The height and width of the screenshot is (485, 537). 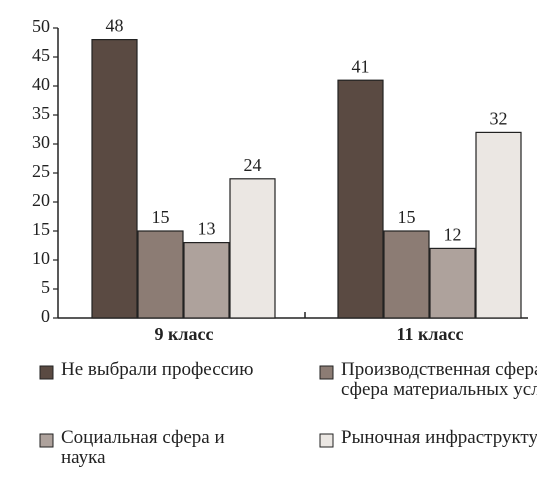 I want to click on value-label: 41, so click(x=361, y=66).